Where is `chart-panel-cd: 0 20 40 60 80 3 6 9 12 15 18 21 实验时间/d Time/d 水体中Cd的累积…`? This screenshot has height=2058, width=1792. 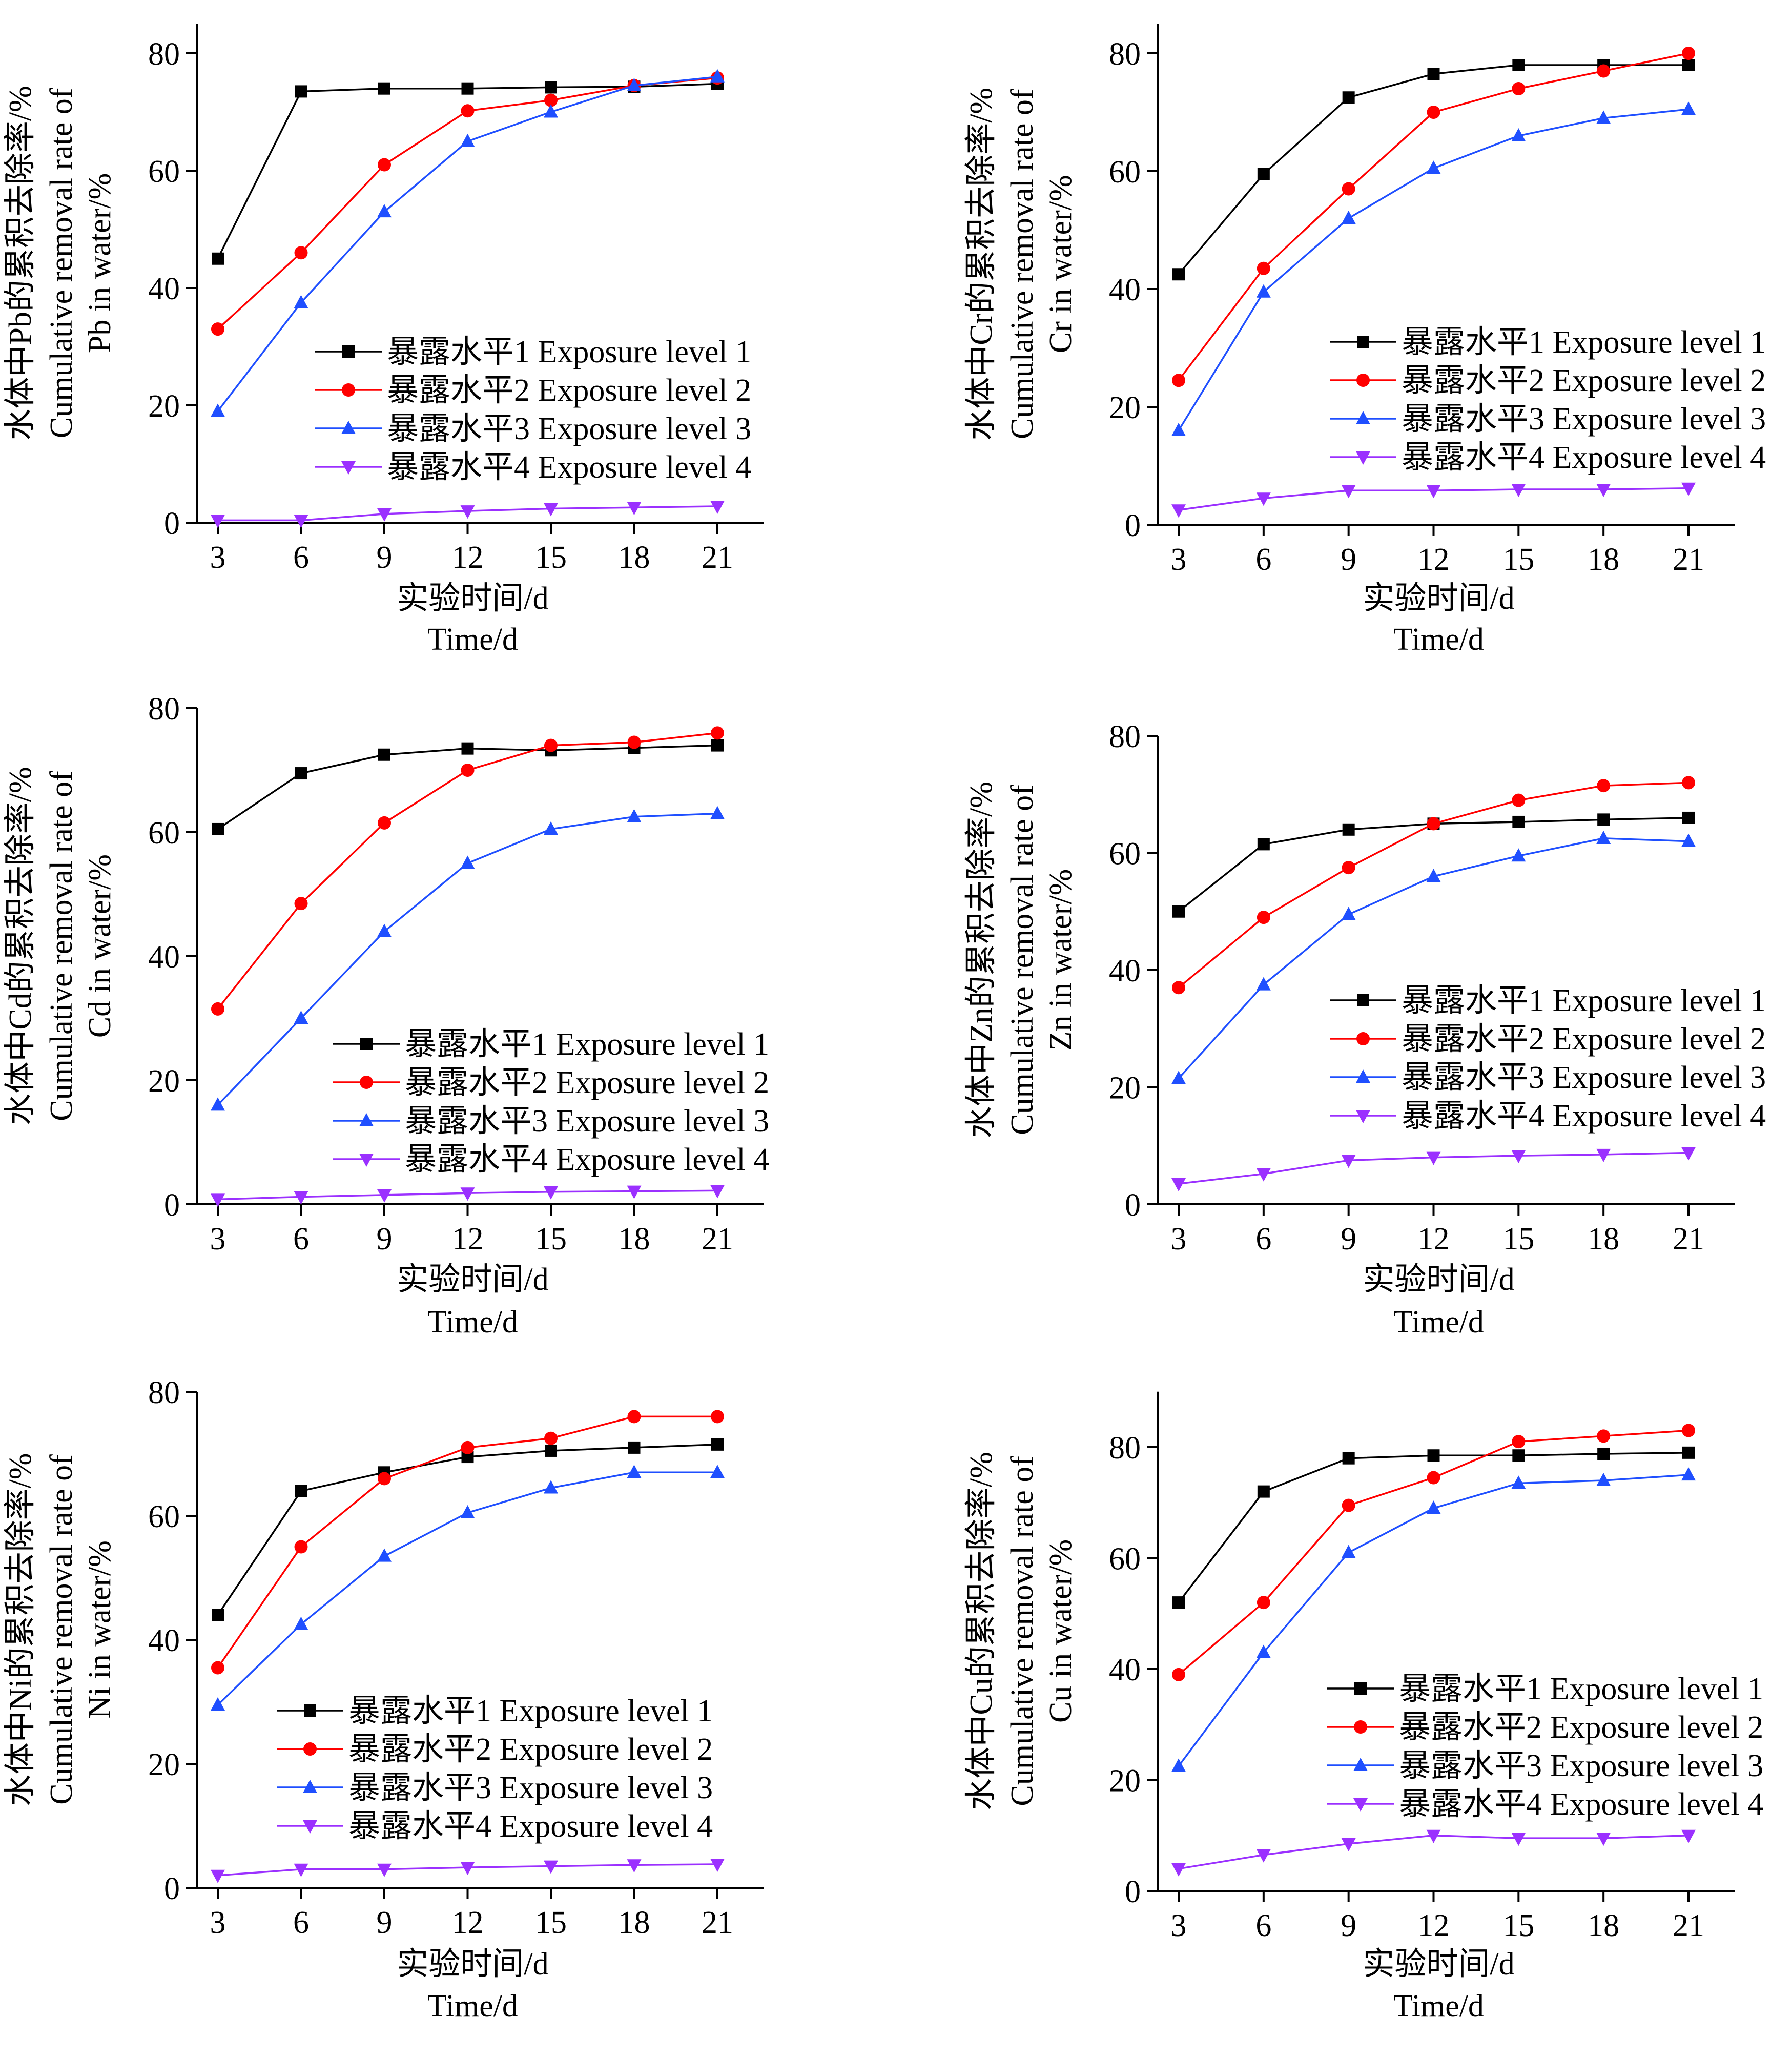
chart-panel-cd: 0 20 40 60 80 3 6 9 12 15 18 21 实验时间/d Time/d 水体中Cd的累积… is located at coordinates (386, 1016).